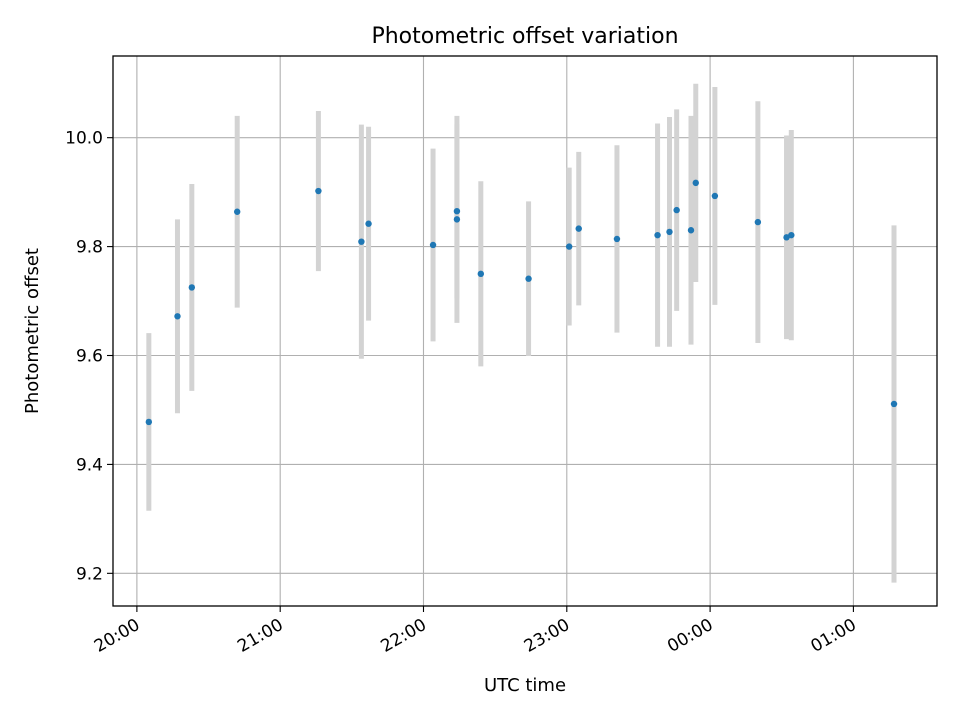  What do you see at coordinates (84, 139) in the screenshot?
I see `y-tick-label: 10.0` at bounding box center [84, 139].